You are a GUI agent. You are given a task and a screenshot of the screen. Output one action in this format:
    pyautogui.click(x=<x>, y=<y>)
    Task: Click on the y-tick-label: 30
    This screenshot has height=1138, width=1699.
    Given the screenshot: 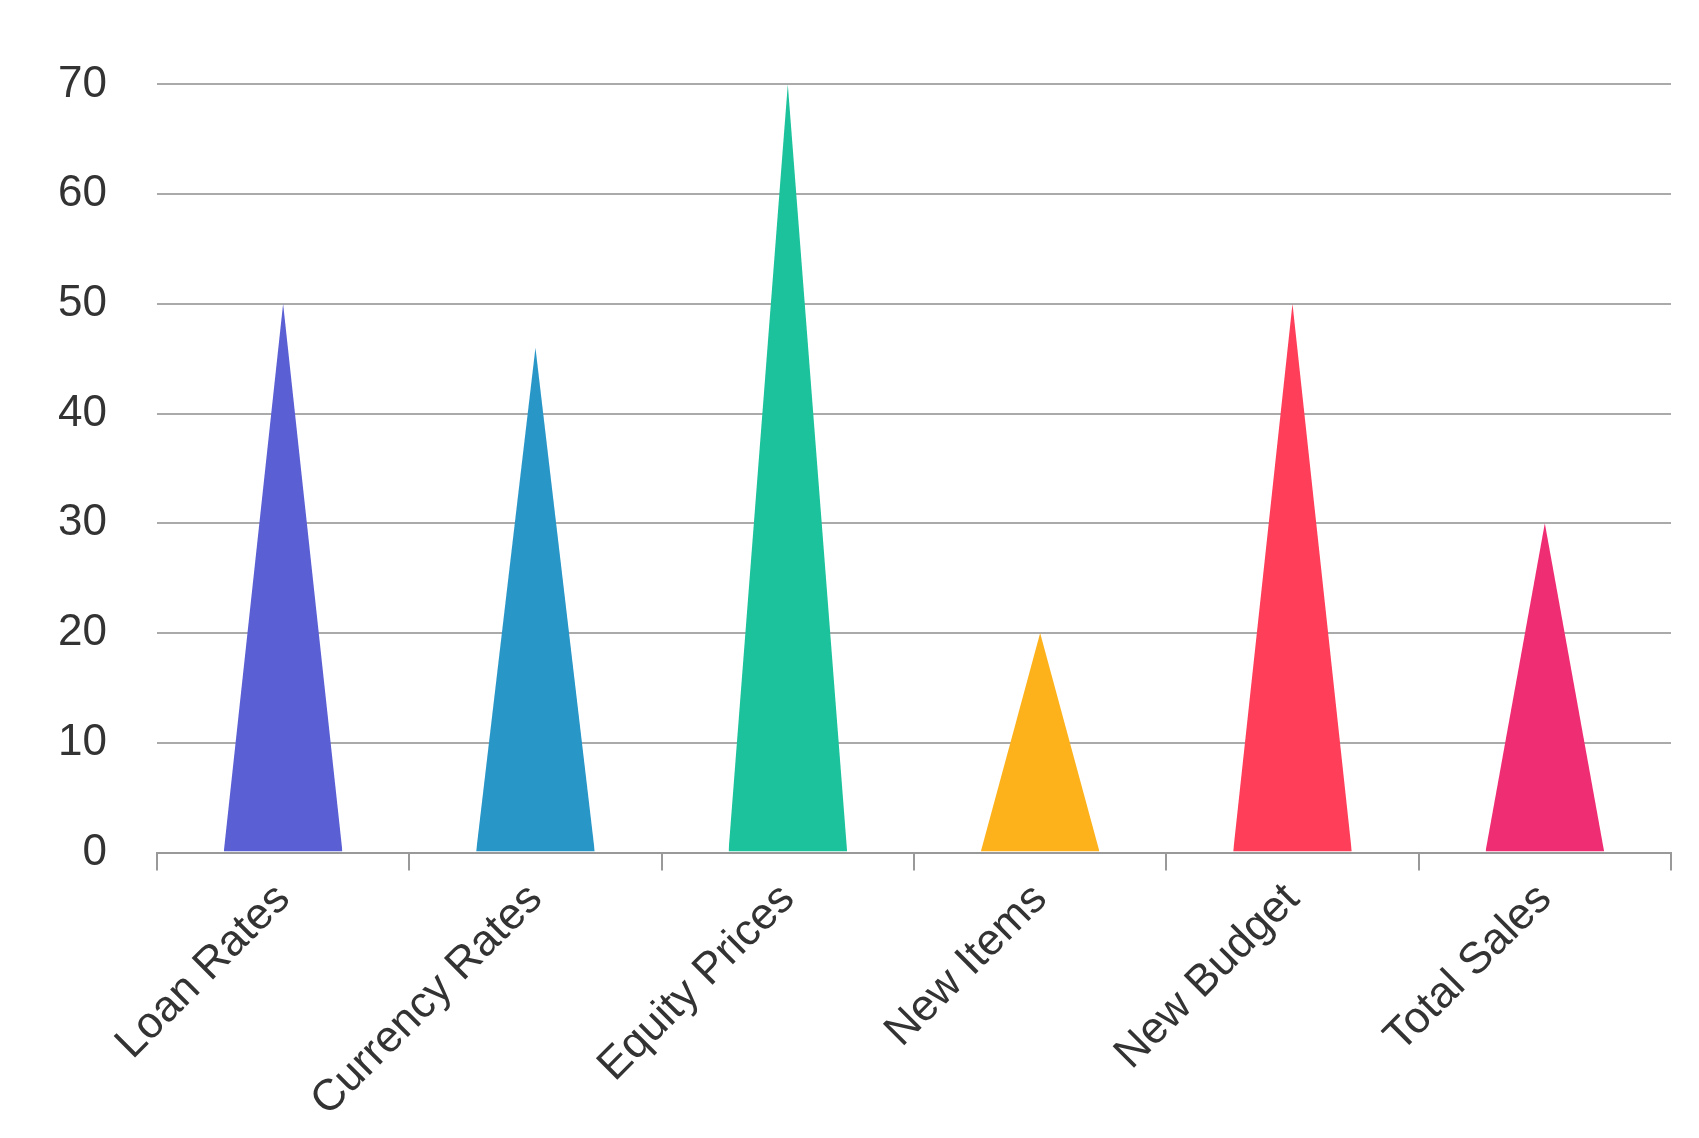 What is the action you would take?
    pyautogui.click(x=82, y=520)
    